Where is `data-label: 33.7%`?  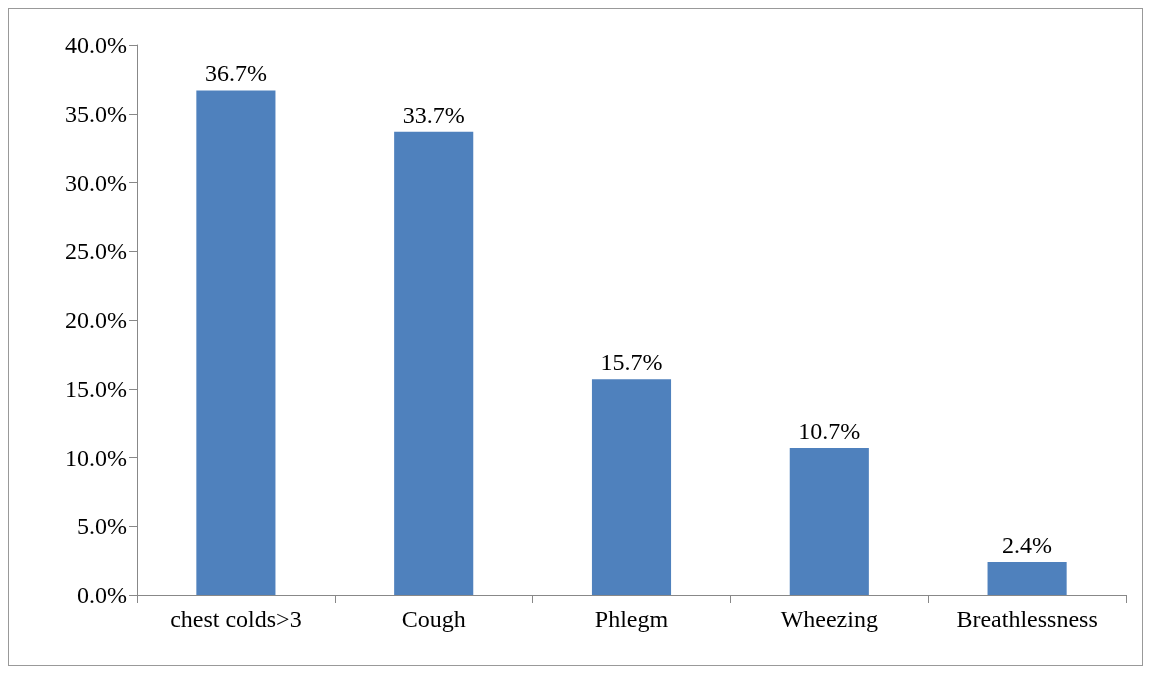
data-label: 33.7% is located at coordinates (433, 114).